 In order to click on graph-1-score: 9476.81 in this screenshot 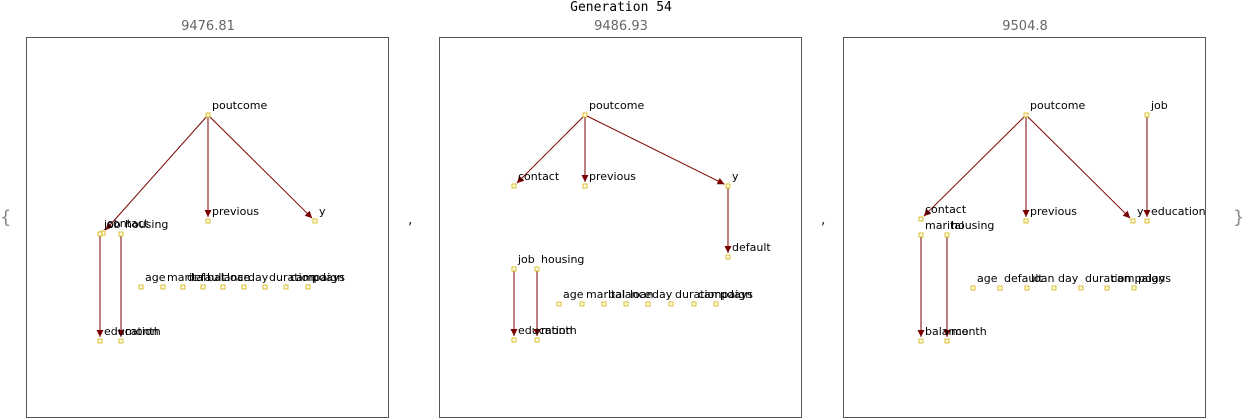, I will do `click(208, 26)`.